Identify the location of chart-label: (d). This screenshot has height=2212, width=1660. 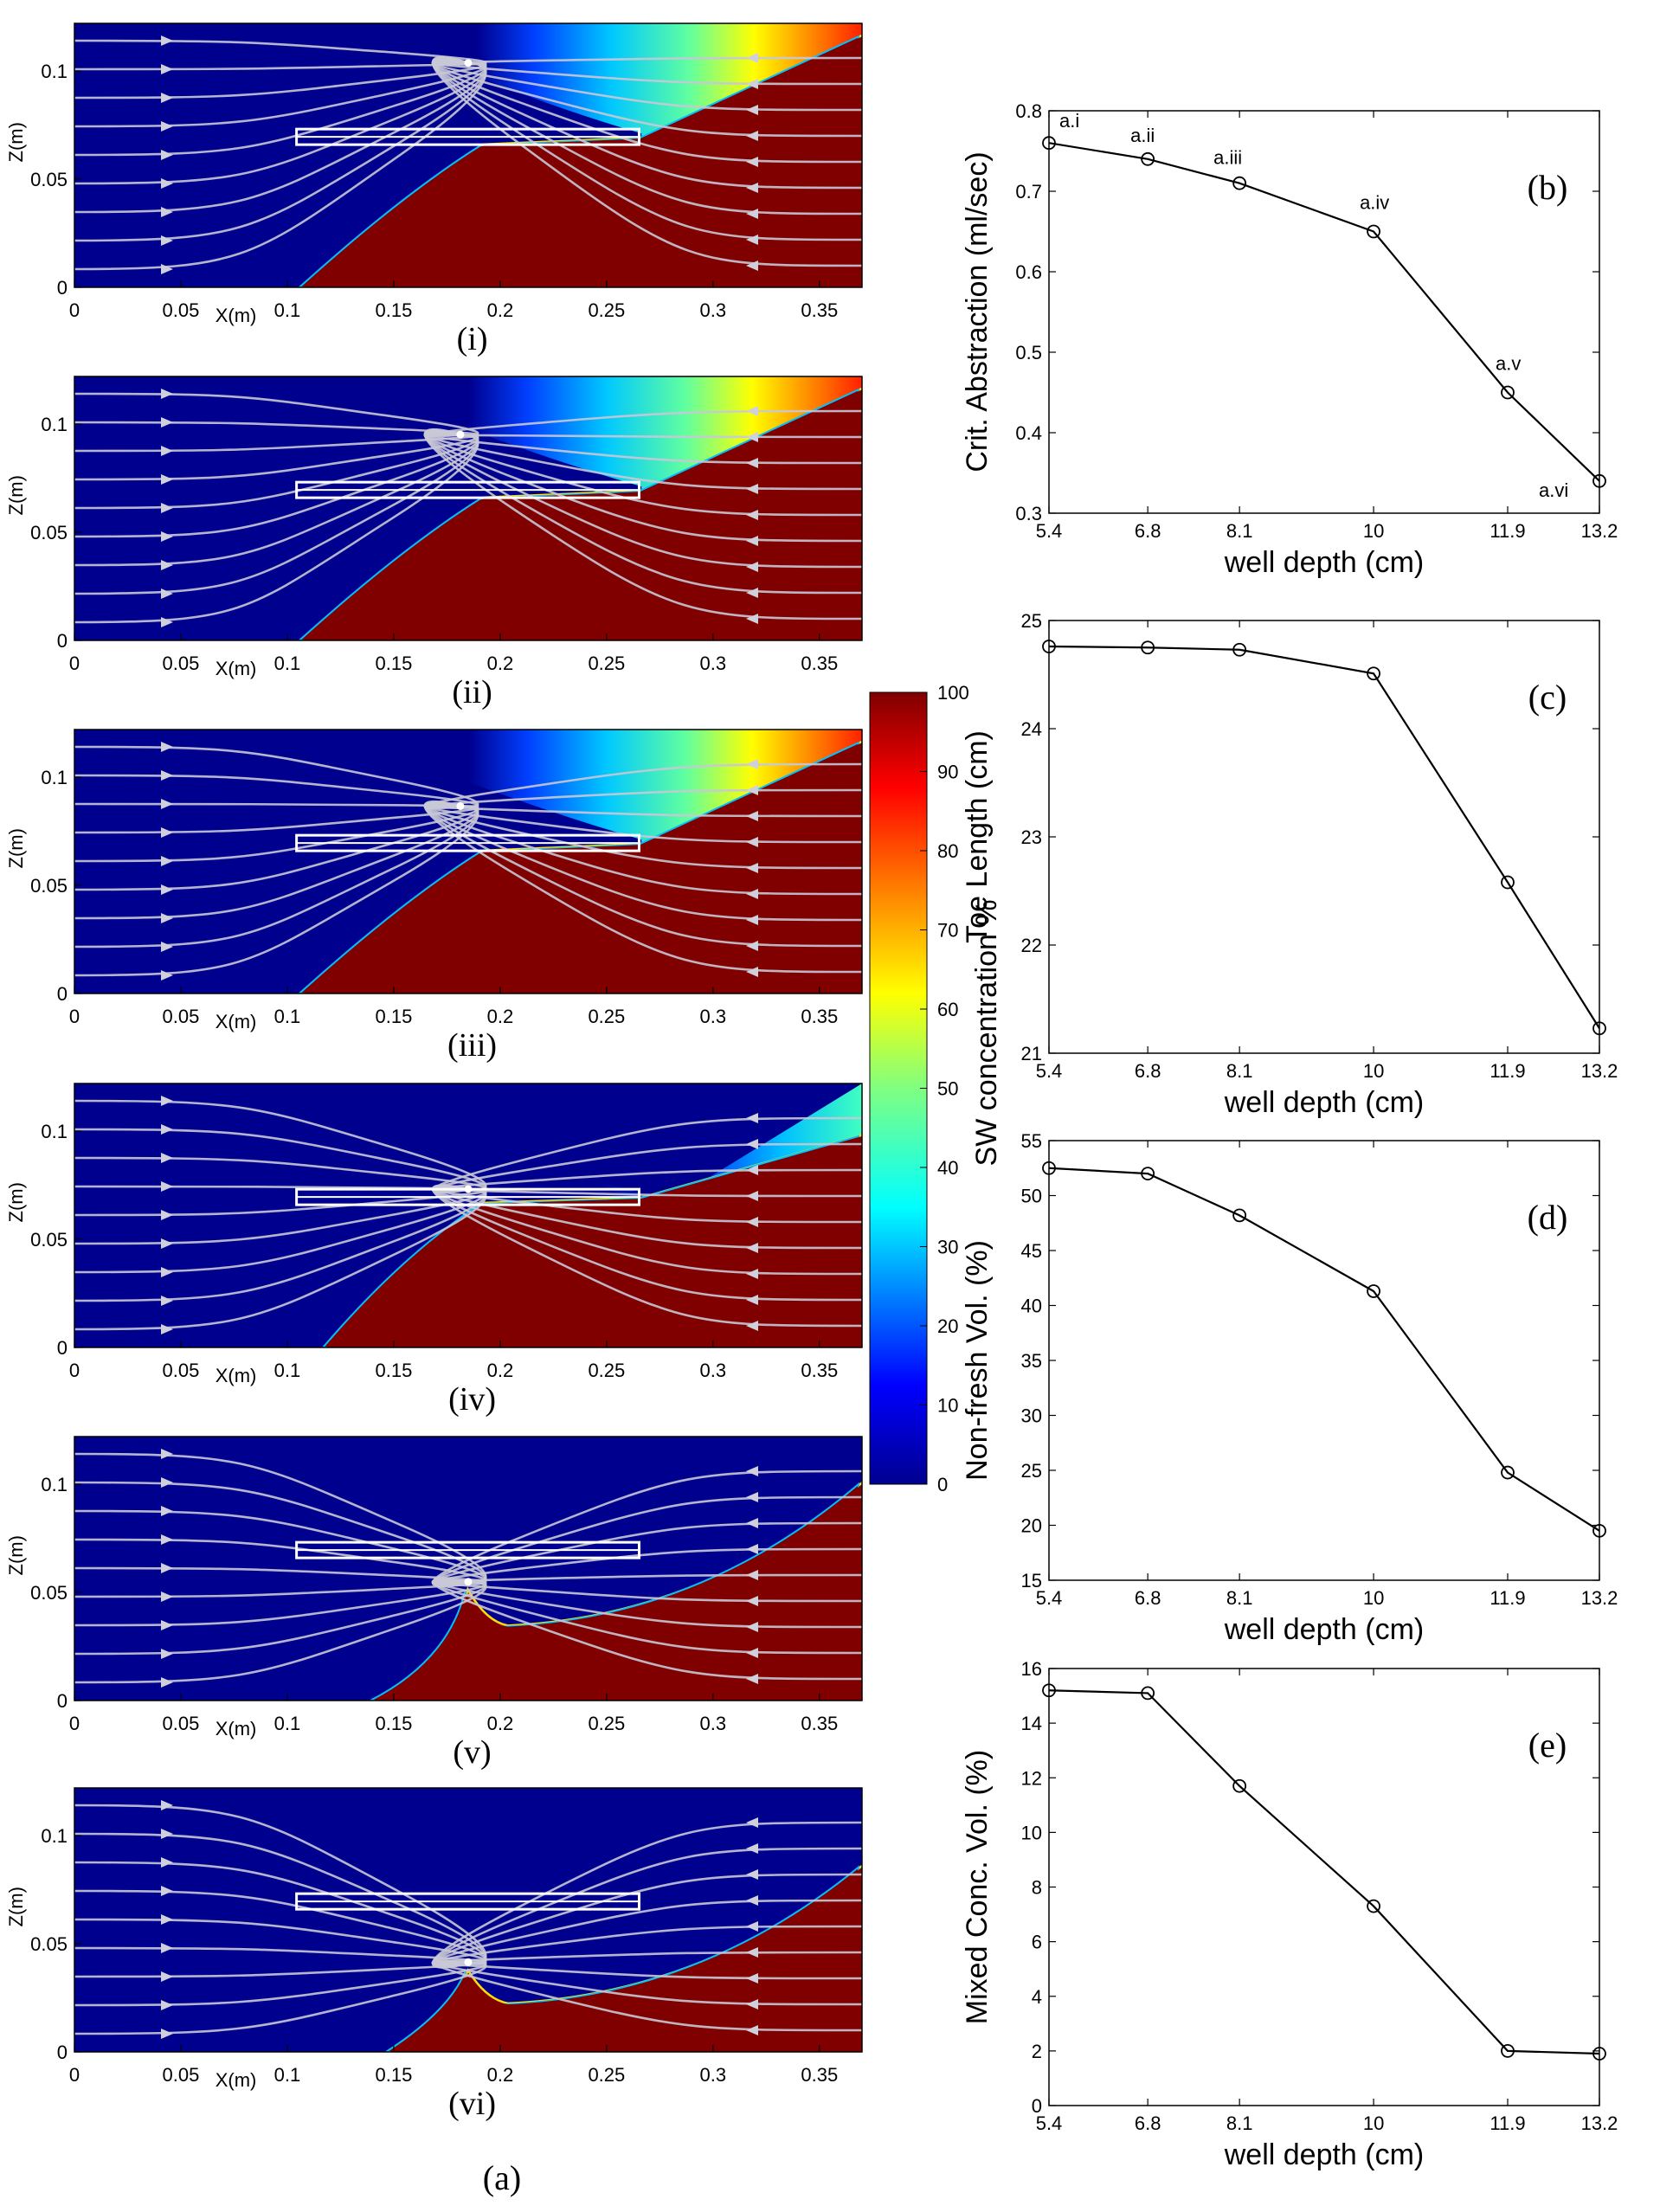
(1548, 1217).